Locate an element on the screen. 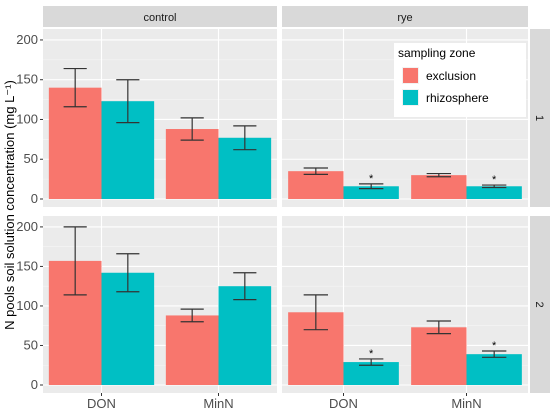 The height and width of the screenshot is (412, 550). legend-key-rhizosphere is located at coordinates (410, 97).